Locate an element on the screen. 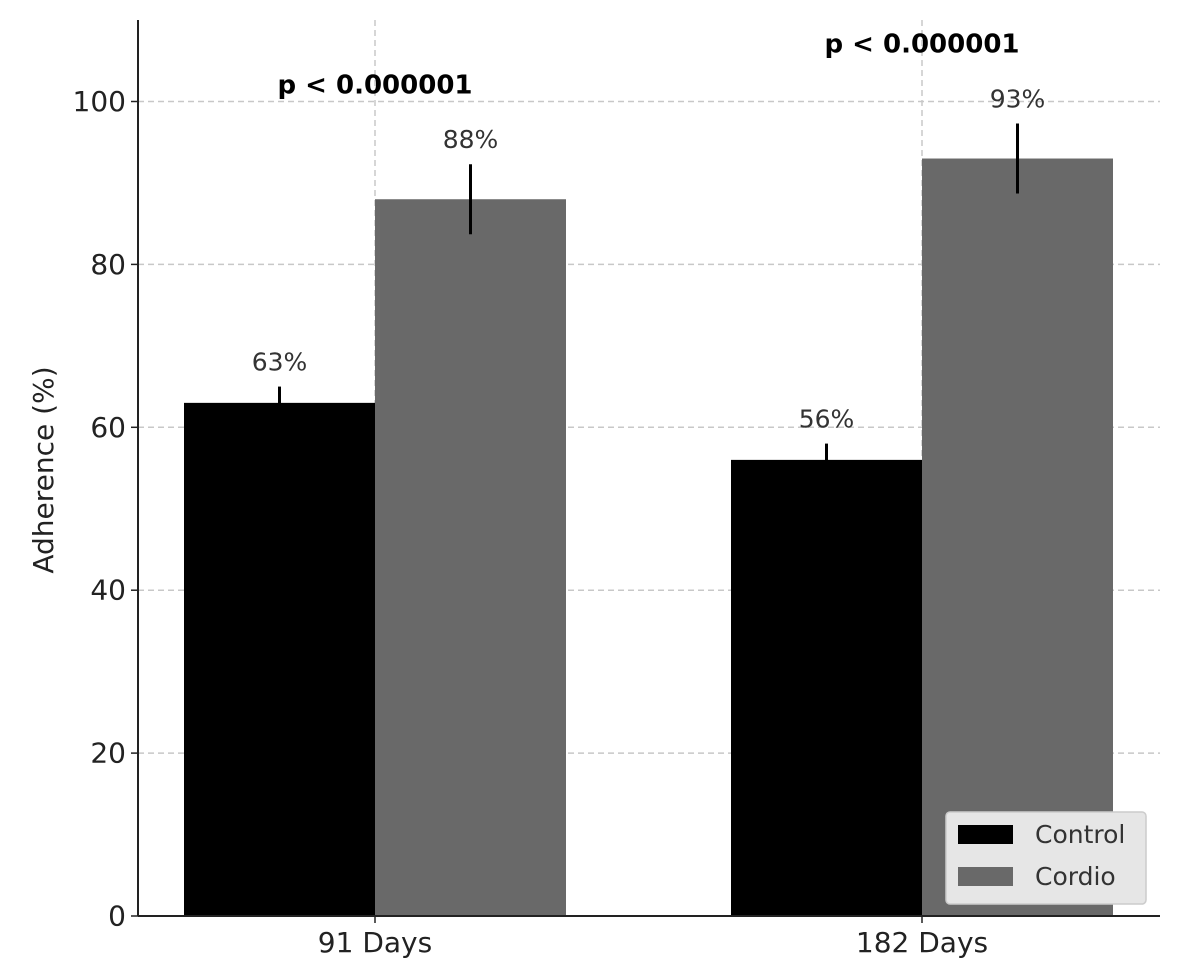  y-tick-label: 0 is located at coordinates (117, 916).